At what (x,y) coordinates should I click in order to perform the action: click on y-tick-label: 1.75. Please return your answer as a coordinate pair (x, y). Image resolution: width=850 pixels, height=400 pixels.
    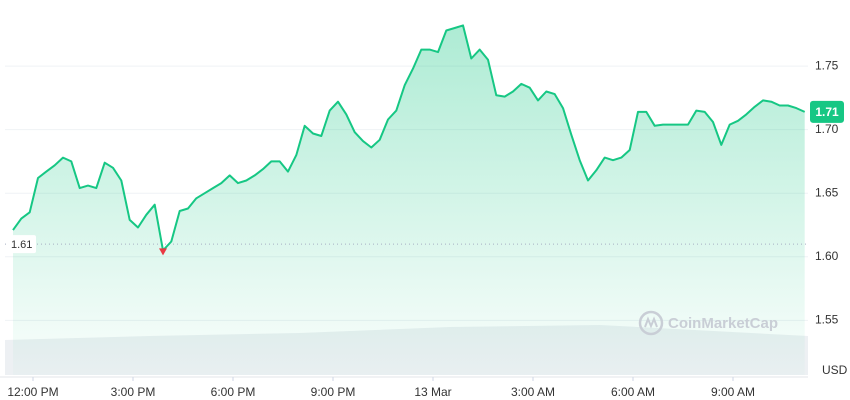
    Looking at the image, I should click on (827, 65).